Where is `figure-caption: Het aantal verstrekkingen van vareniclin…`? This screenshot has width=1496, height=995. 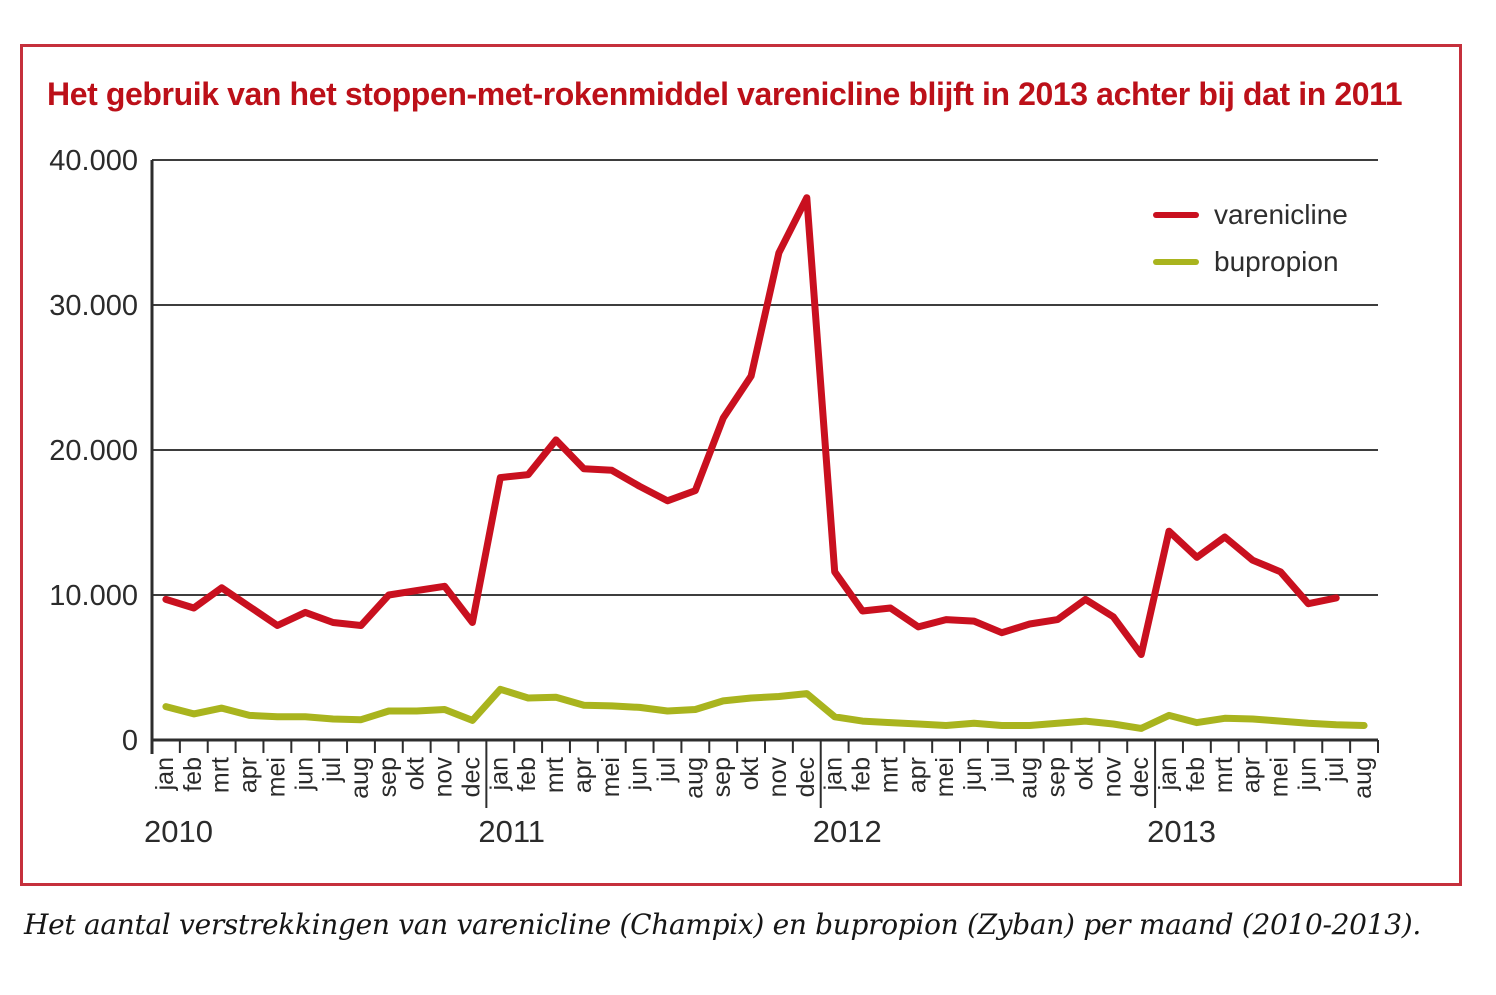 figure-caption: Het aantal verstrekkingen van vareniclin… is located at coordinates (722, 924).